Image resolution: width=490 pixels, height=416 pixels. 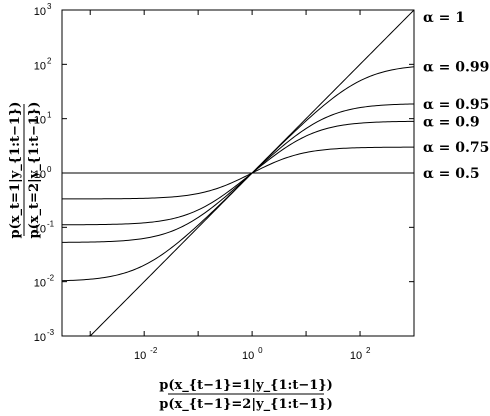 What do you see at coordinates (456, 148) in the screenshot?
I see `series-label-4: α = 0.75` at bounding box center [456, 148].